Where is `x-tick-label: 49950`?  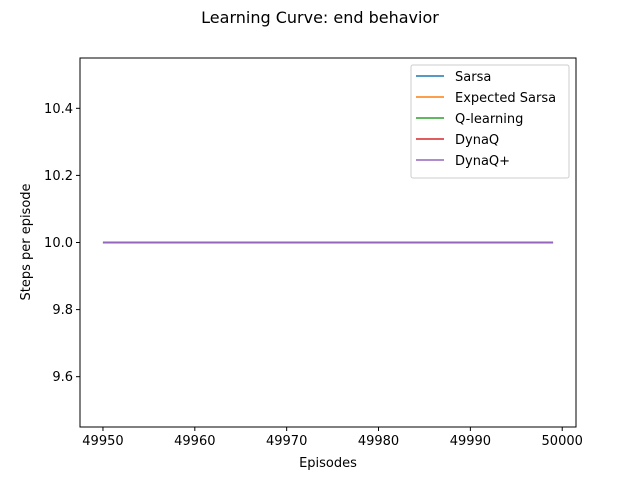 x-tick-label: 49950 is located at coordinates (102, 441).